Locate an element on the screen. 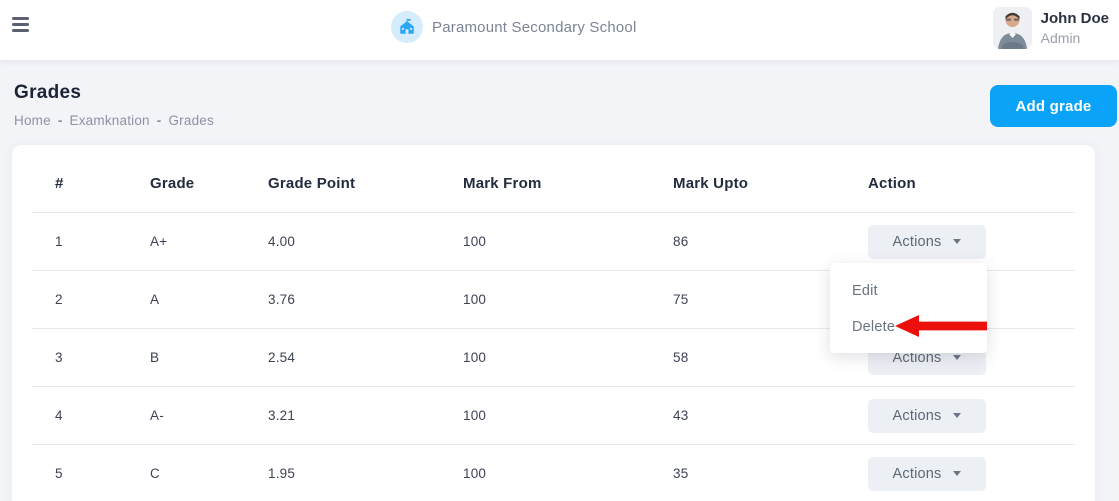 The image size is (1119, 501). user-avatar is located at coordinates (1012, 28).